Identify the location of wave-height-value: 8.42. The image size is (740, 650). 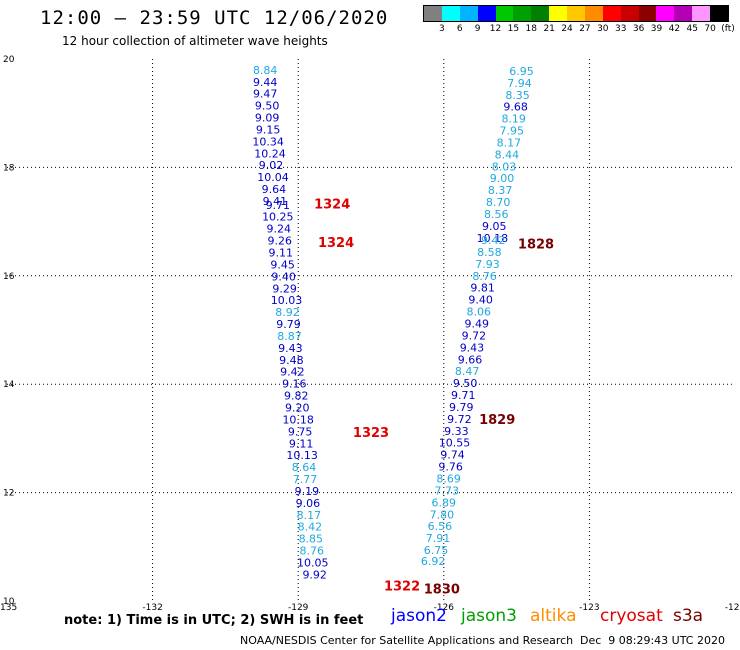
(310, 527).